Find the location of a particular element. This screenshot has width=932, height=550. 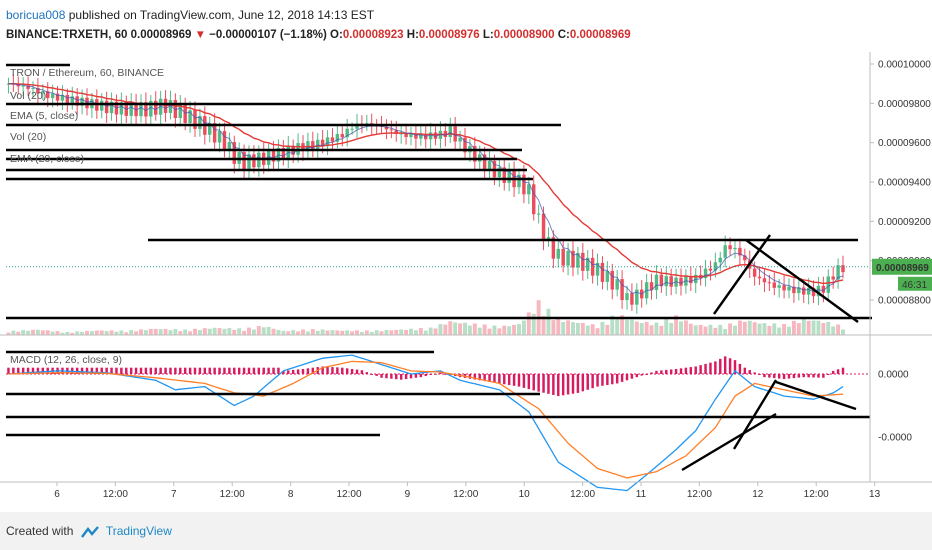

tradingview-link: TradingView is located at coordinates (138, 531).